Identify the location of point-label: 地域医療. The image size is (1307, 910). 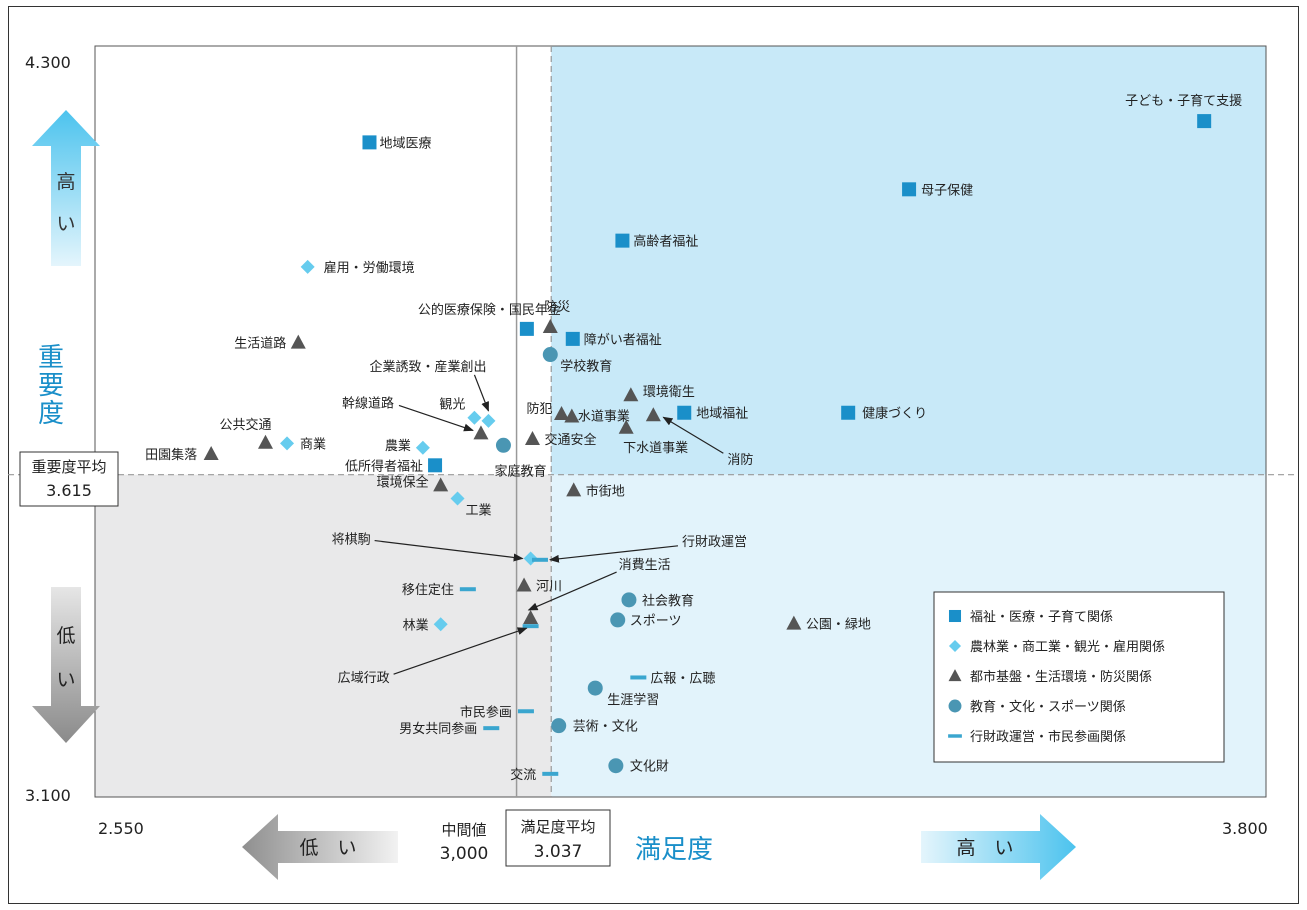
(405, 143).